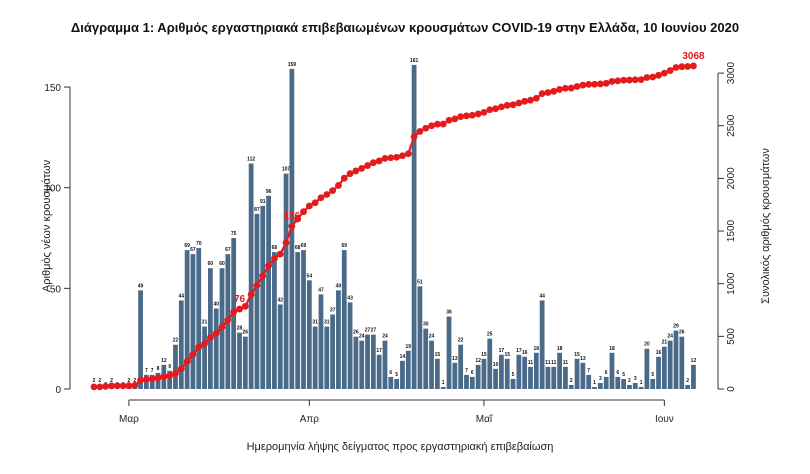 Image resolution: width=810 pixels, height=474 pixels. I want to click on y-right-tick-label: 2000, so click(731, 178).